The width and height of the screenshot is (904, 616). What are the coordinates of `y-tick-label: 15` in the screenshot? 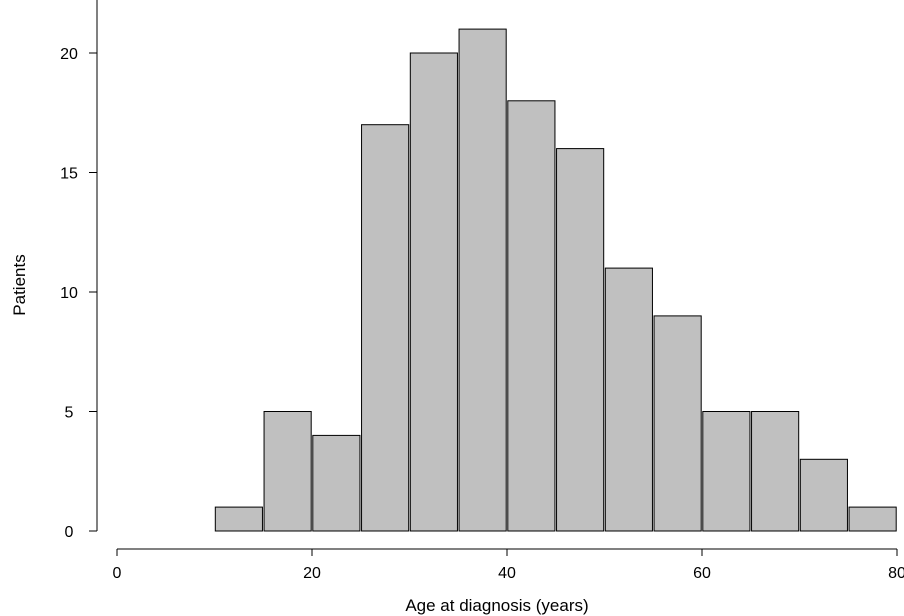 It's located at (69, 174).